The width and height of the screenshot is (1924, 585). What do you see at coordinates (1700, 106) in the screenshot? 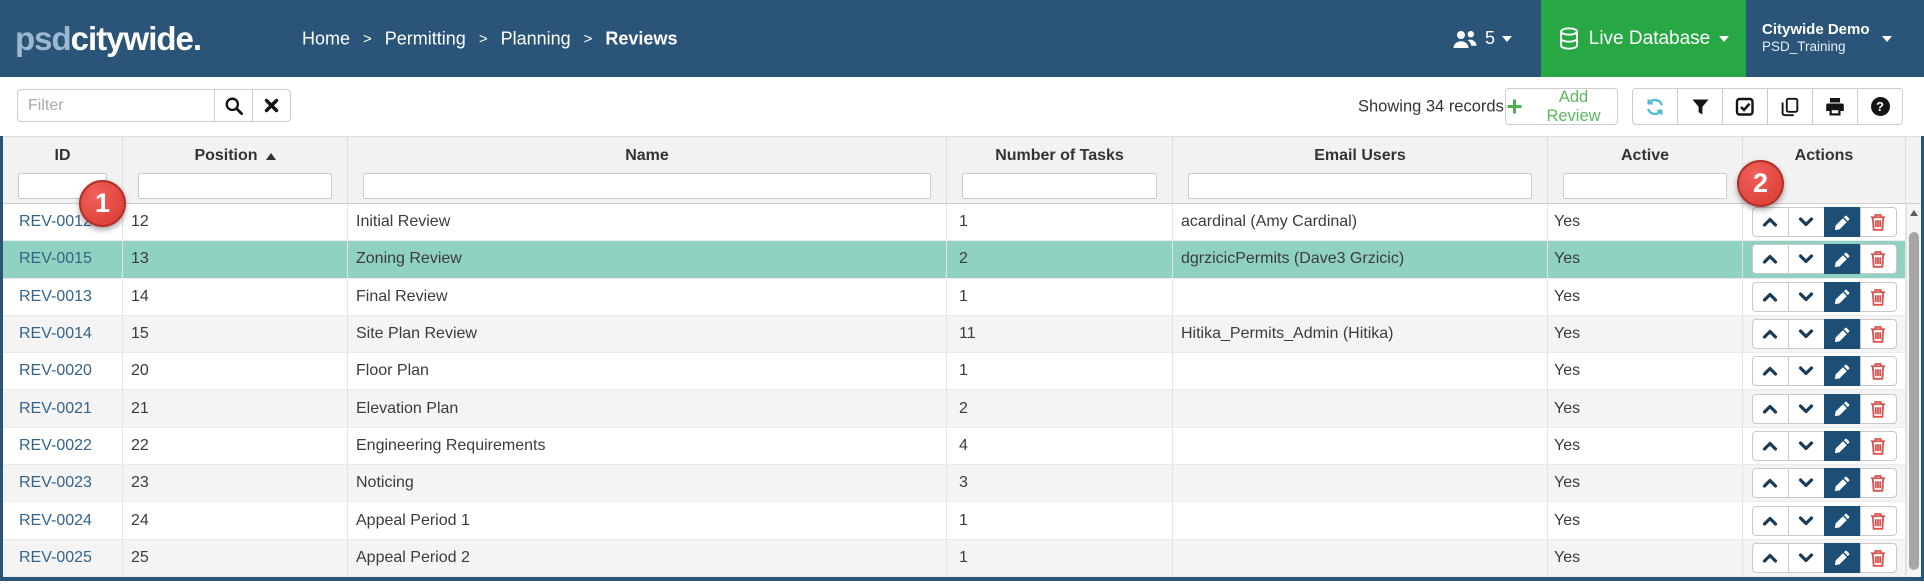
I see `filter-columns-button` at bounding box center [1700, 106].